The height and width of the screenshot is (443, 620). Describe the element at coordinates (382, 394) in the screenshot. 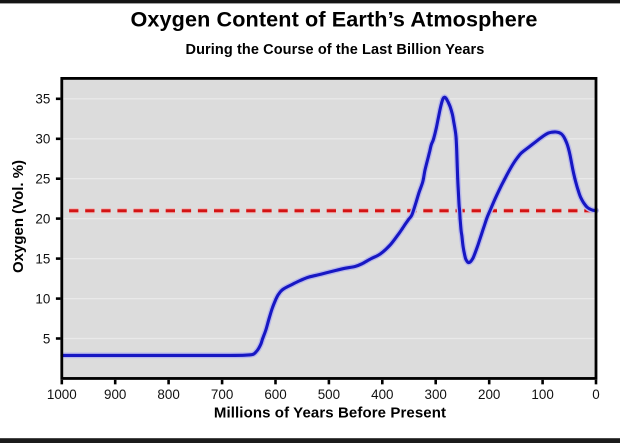

I see `svg-text: 400` at that location.